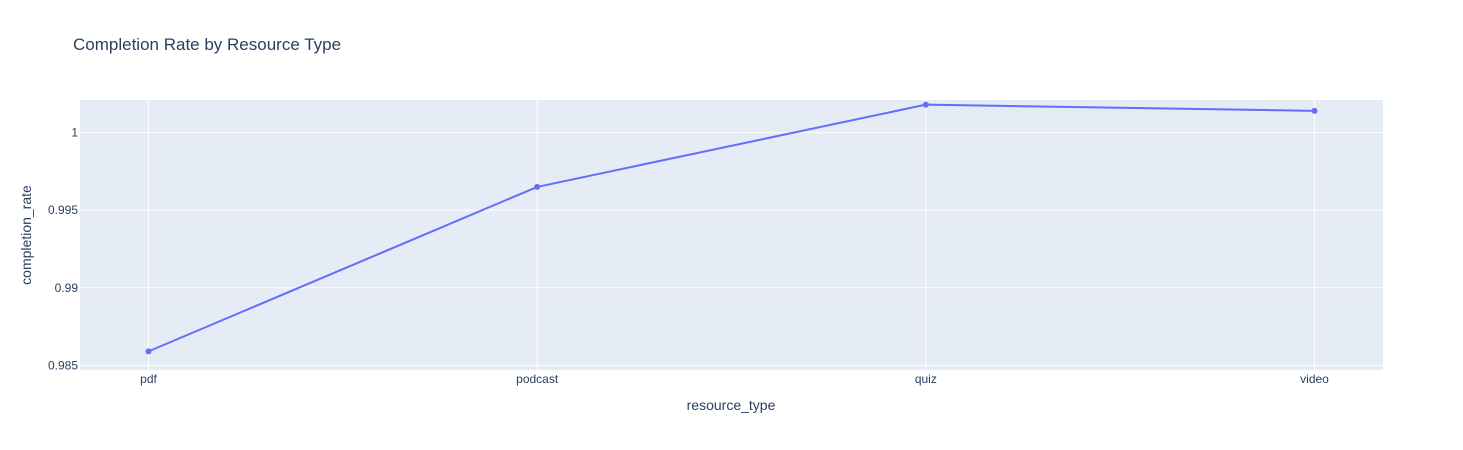  What do you see at coordinates (74, 133) in the screenshot?
I see `y-tick-label: 1` at bounding box center [74, 133].